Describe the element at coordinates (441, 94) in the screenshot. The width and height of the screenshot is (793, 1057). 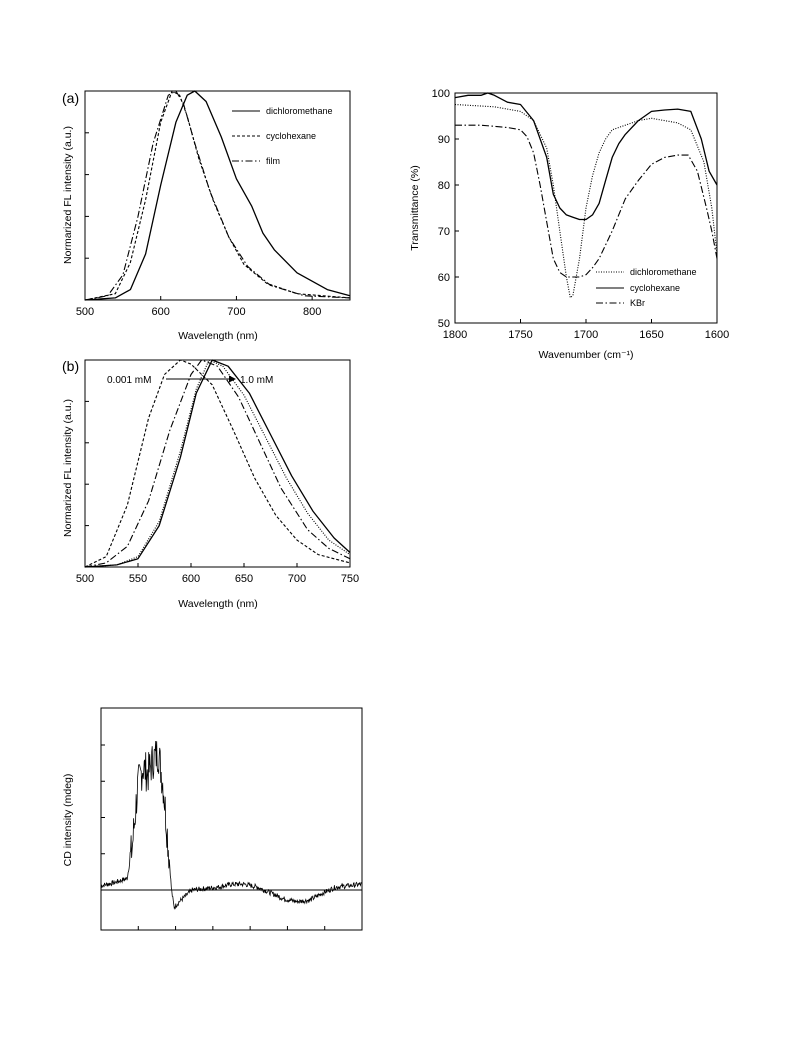
I see `chart-ir-y-tick-label: 100` at that location.